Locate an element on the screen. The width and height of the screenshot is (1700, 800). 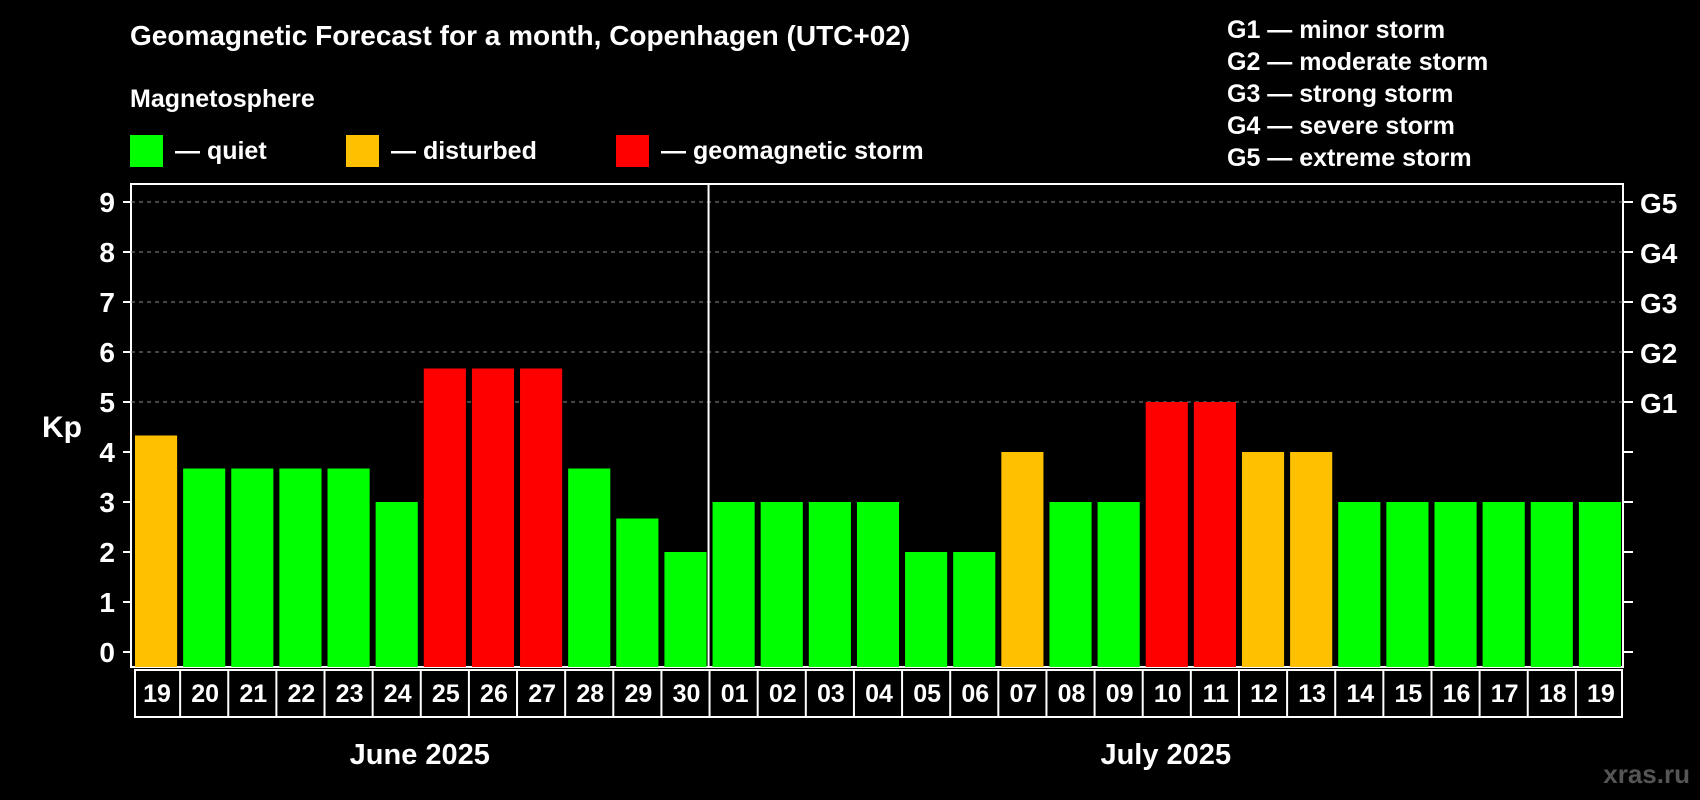
storm-level-label: G1 is located at coordinates (1658, 403).